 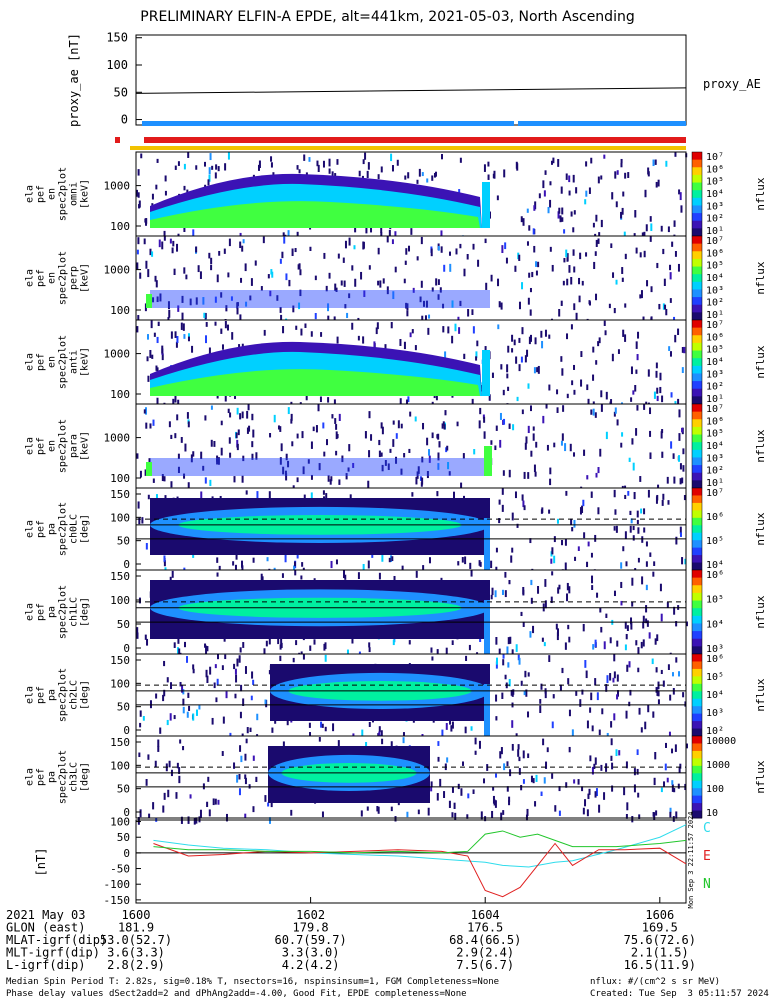 I want to click on colorbar-tick-label: 10², so click(x=715, y=219).